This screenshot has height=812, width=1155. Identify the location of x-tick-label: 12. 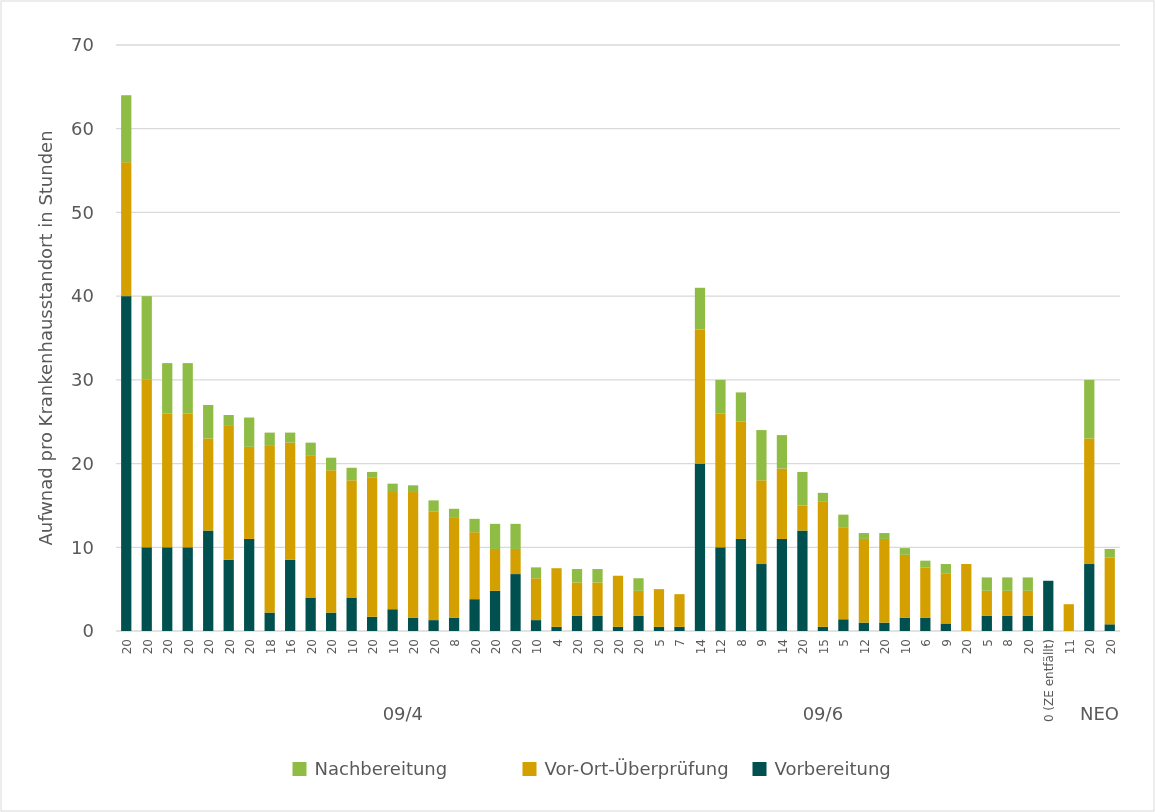
(721, 647).